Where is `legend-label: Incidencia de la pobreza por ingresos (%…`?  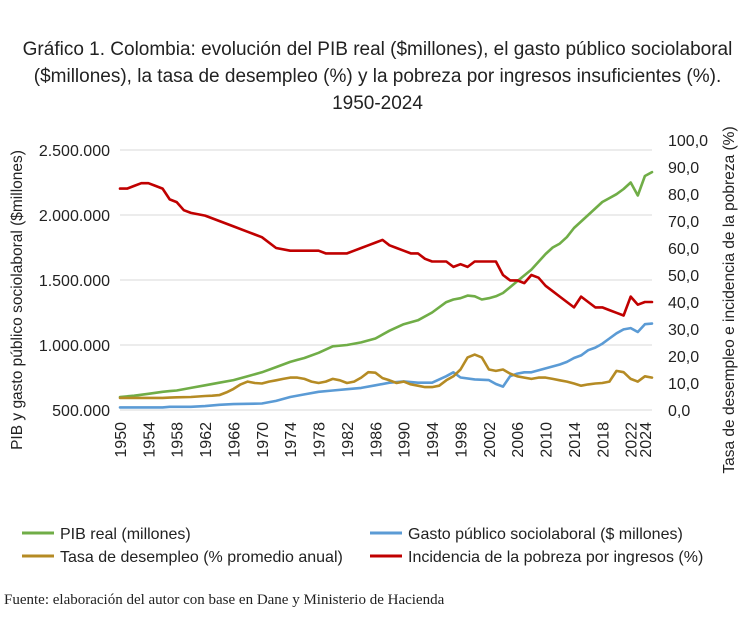 legend-label: Incidencia de la pobreza por ingresos (%… is located at coordinates (555, 557).